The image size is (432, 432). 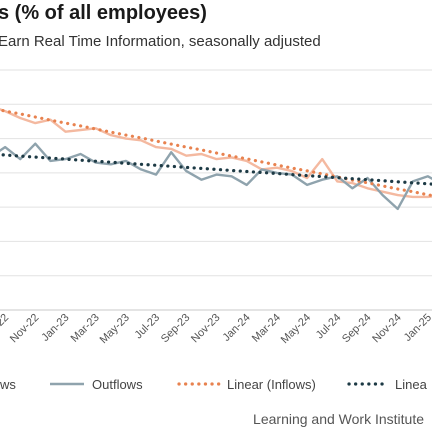 What do you see at coordinates (206, 329) in the screenshot?
I see `x-tick-label: Nov-23` at bounding box center [206, 329].